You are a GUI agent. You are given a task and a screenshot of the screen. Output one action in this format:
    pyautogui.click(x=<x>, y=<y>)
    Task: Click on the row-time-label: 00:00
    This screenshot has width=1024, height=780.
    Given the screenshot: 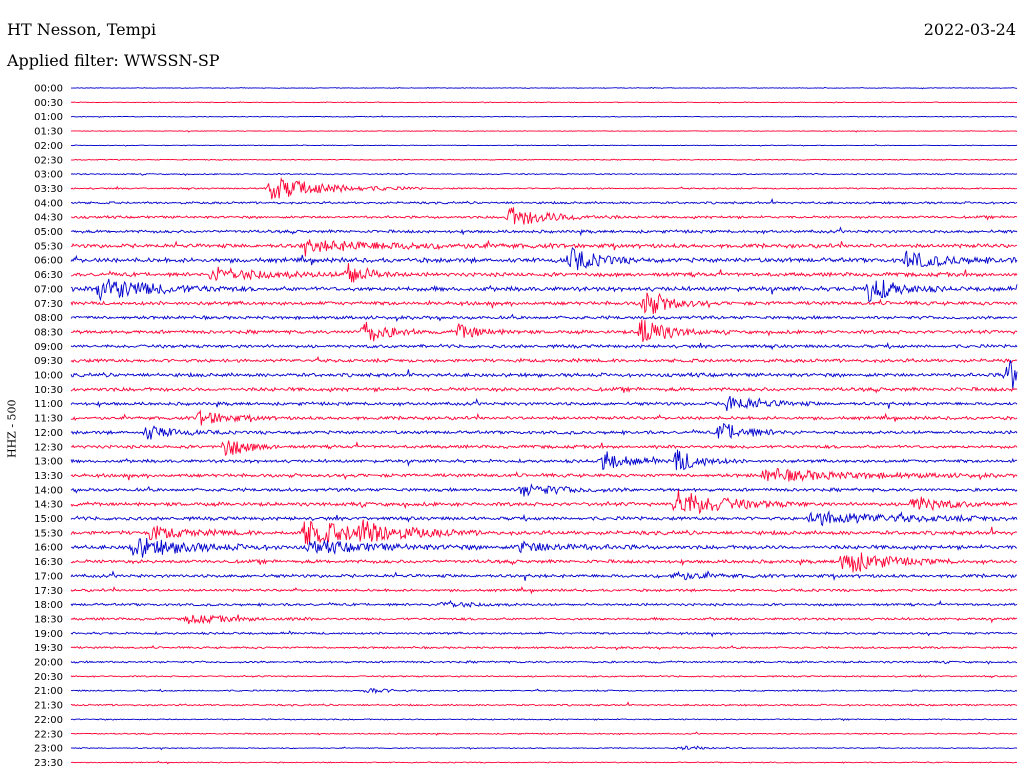 What is the action you would take?
    pyautogui.click(x=48, y=89)
    